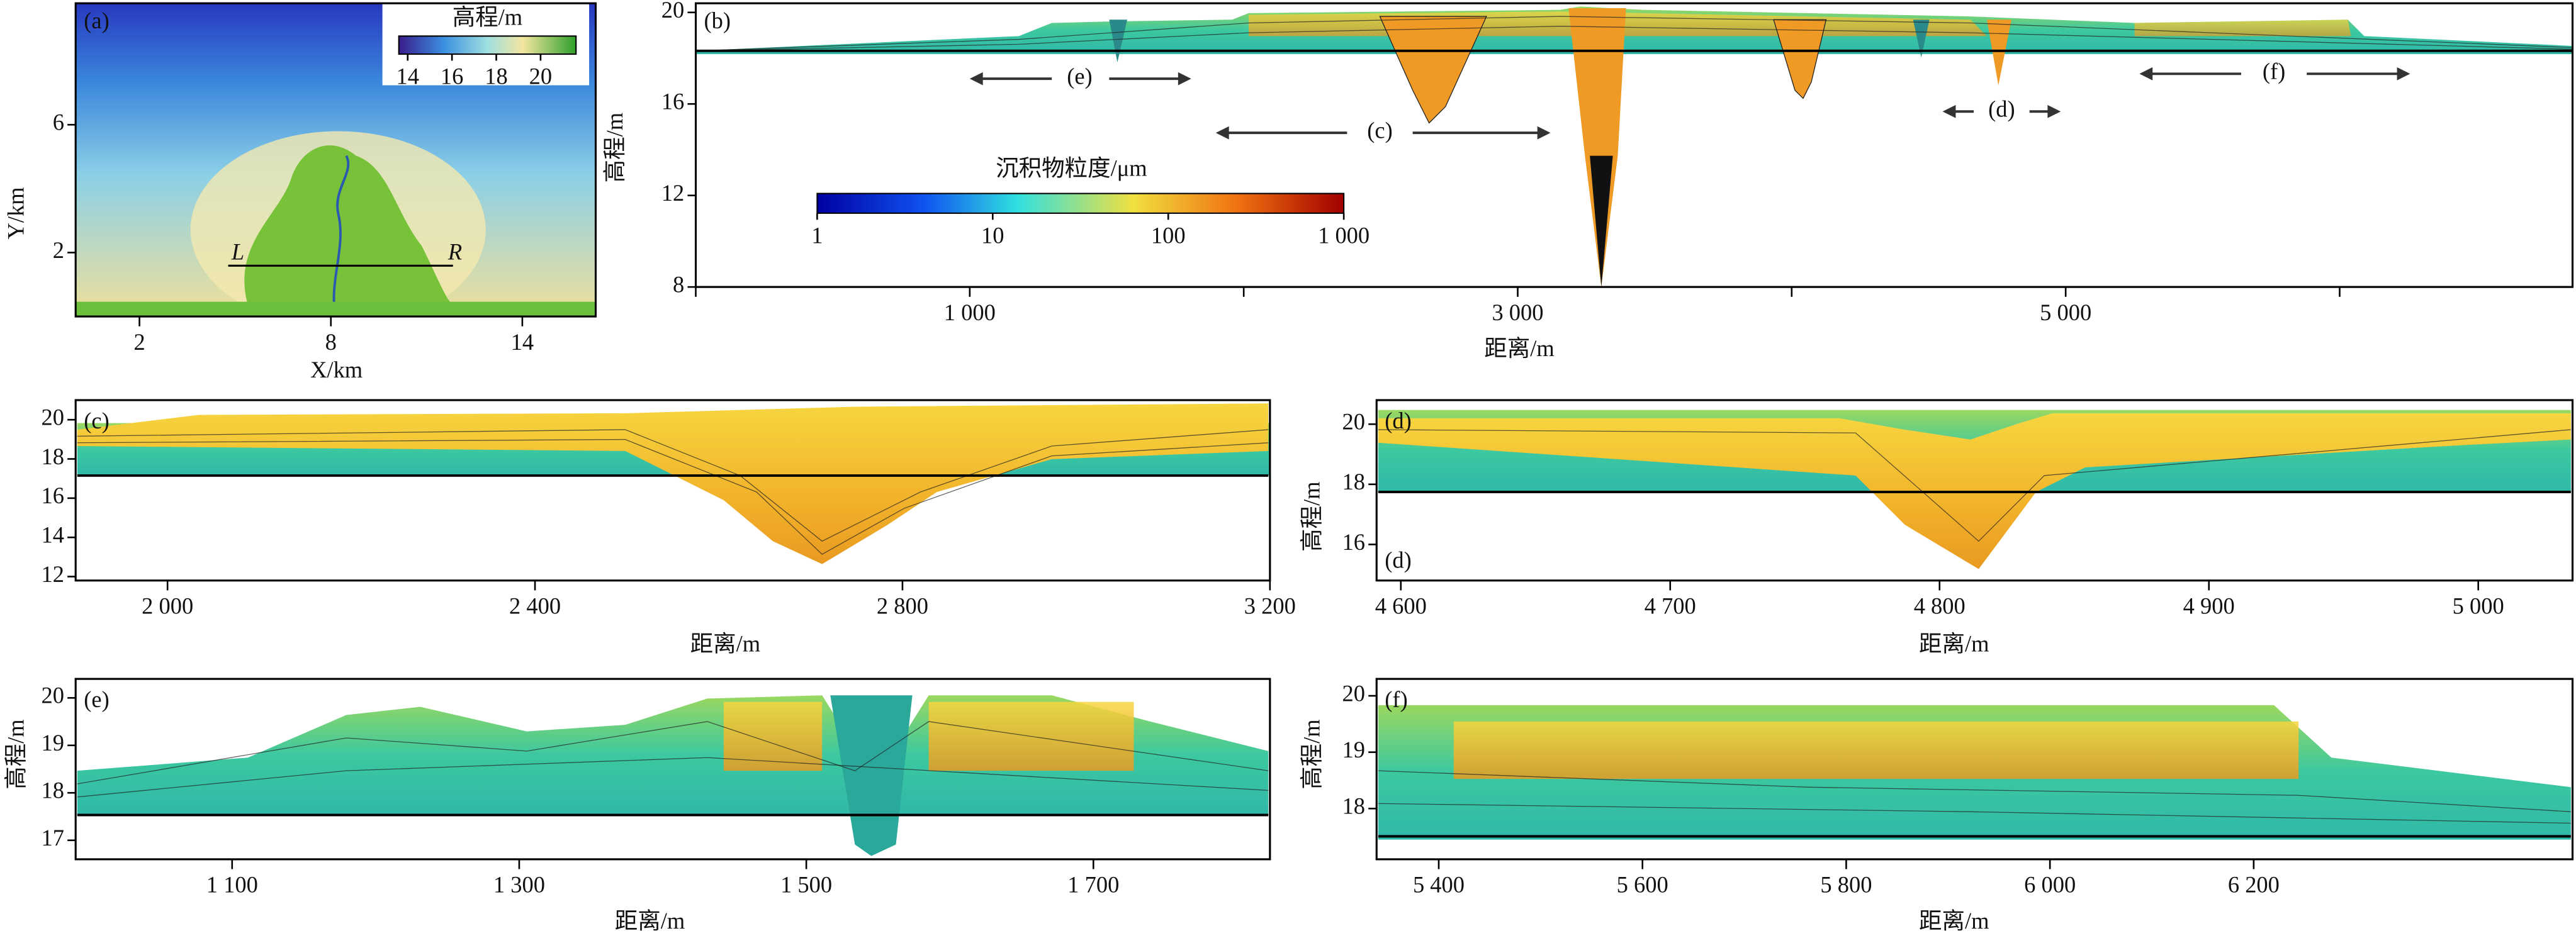  I want to click on x-tick-label: 4 800, so click(1940, 605).